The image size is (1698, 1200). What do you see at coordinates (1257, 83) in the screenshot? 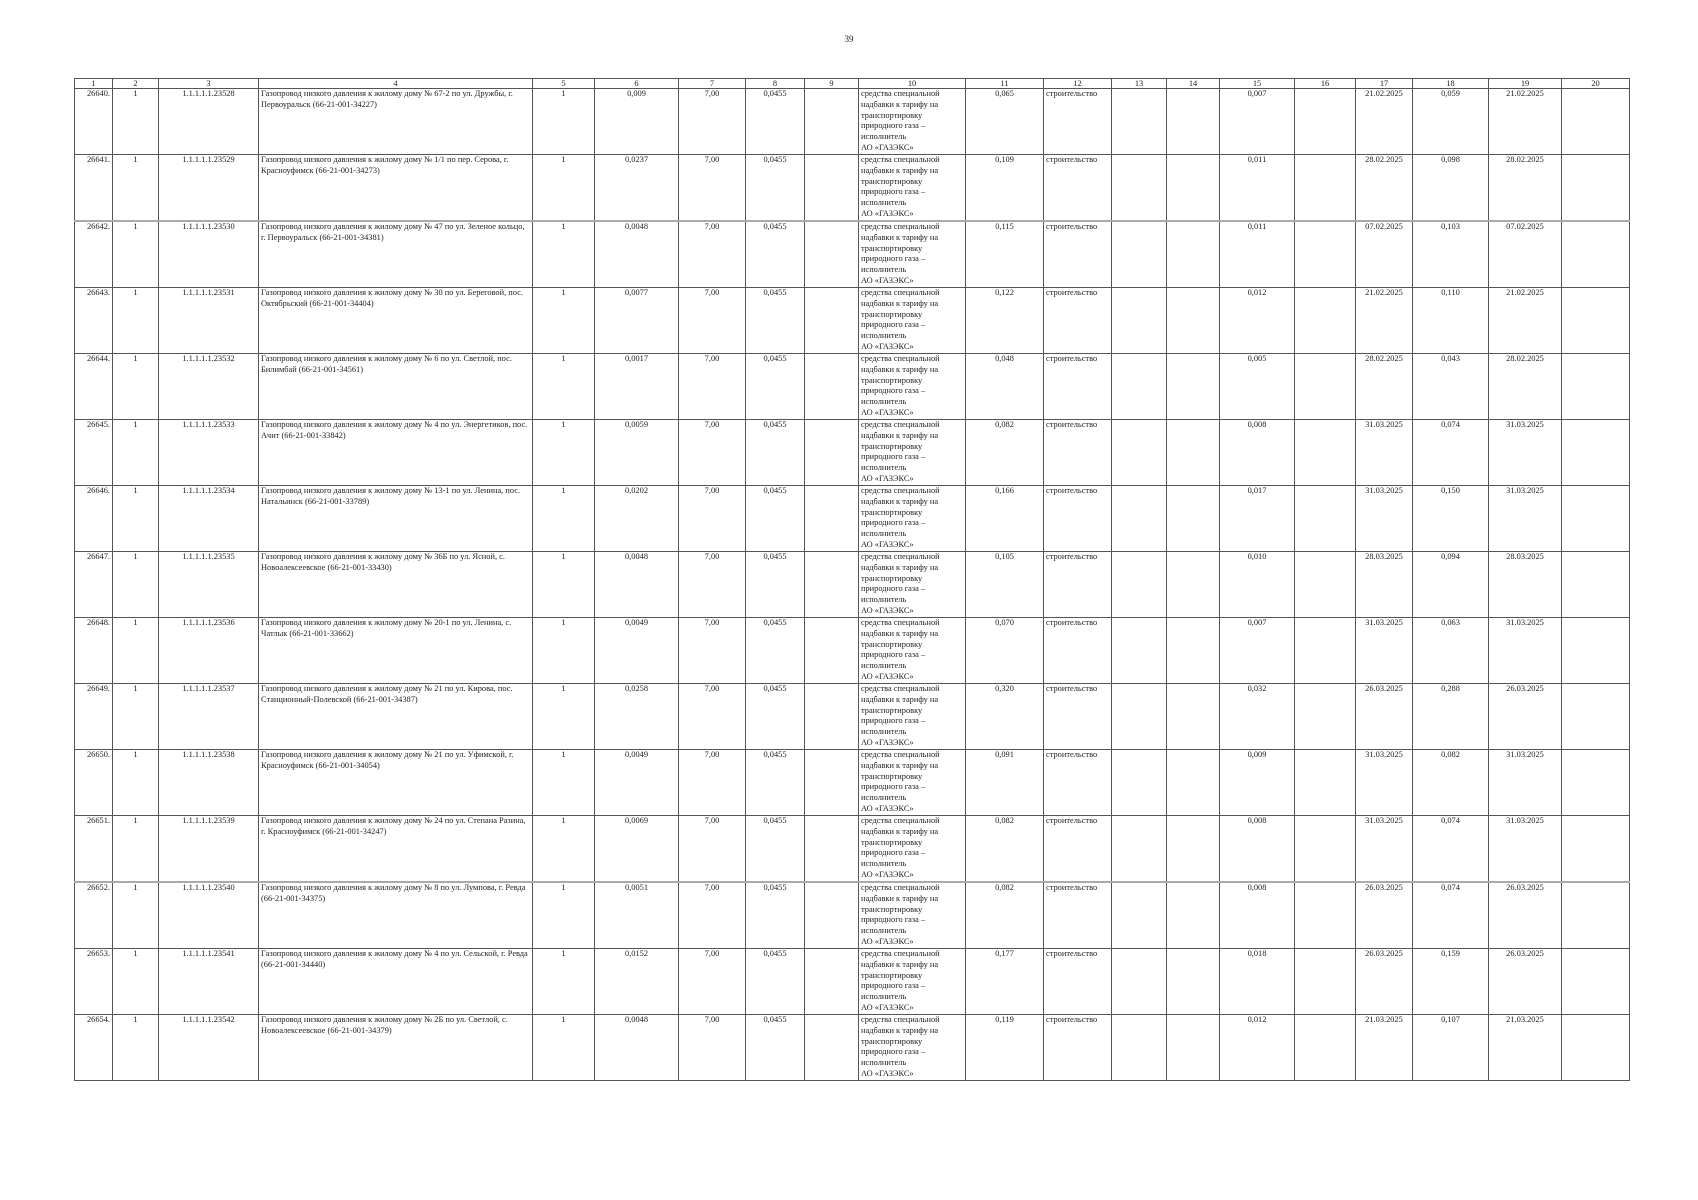
I see `column-header-15: 15` at bounding box center [1257, 83].